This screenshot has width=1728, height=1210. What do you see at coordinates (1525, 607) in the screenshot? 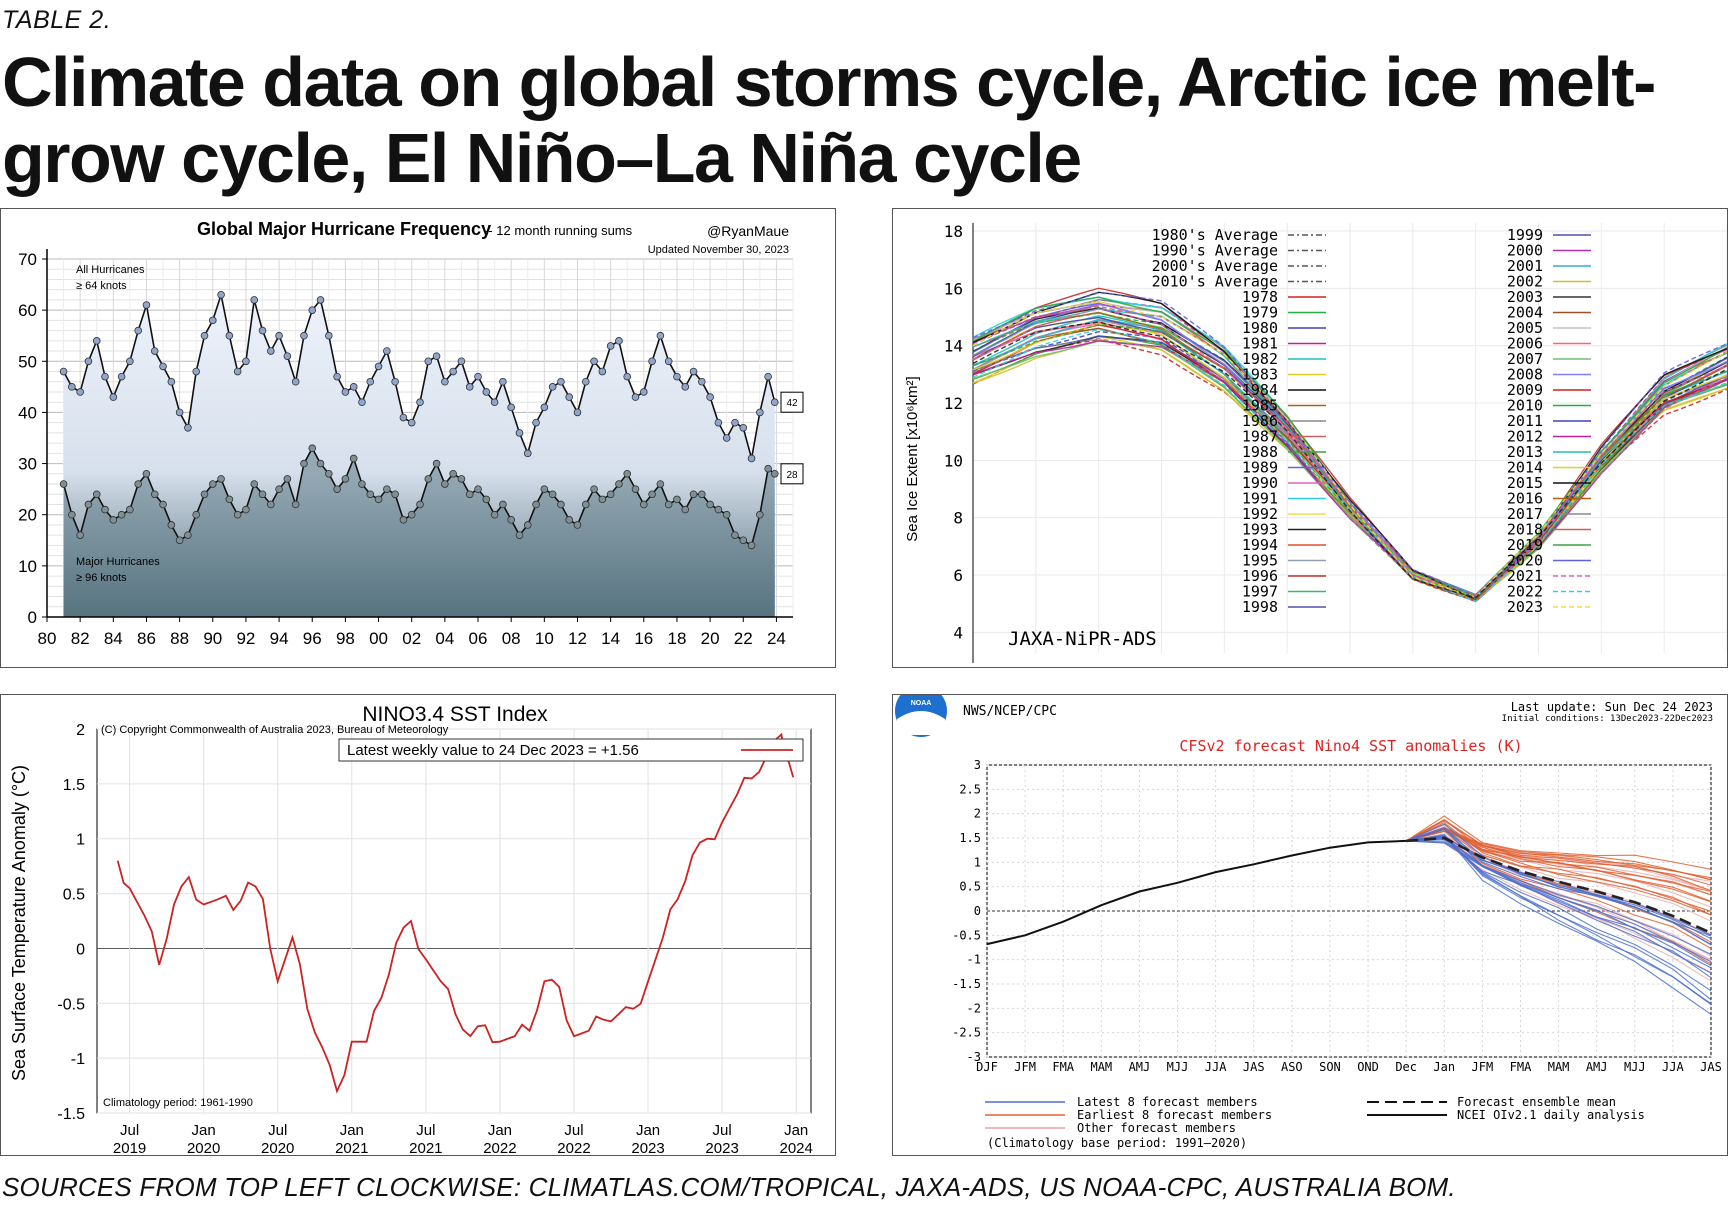
I see `legend-label-right: 2023` at bounding box center [1525, 607].